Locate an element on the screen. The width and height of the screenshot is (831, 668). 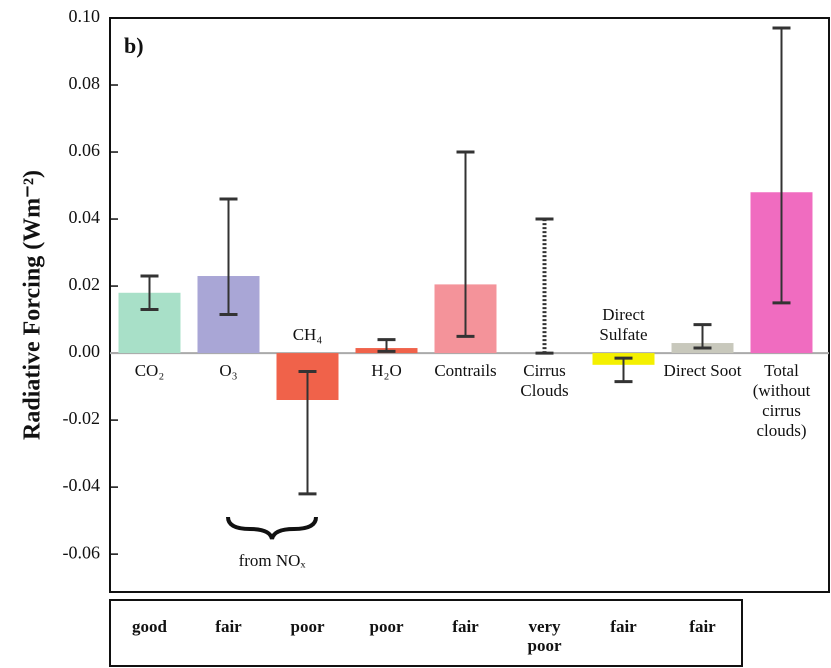
panel-label: b) is located at coordinates (134, 45).